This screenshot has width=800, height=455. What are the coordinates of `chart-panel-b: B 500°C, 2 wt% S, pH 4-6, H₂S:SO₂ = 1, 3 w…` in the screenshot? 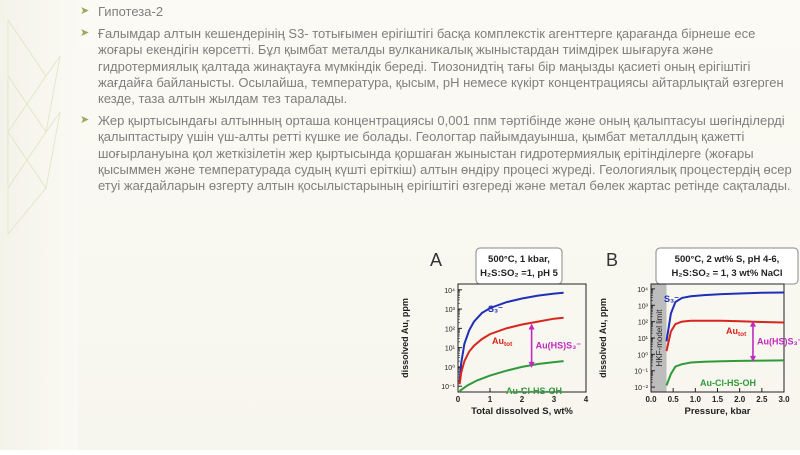 It's located at (699, 332).